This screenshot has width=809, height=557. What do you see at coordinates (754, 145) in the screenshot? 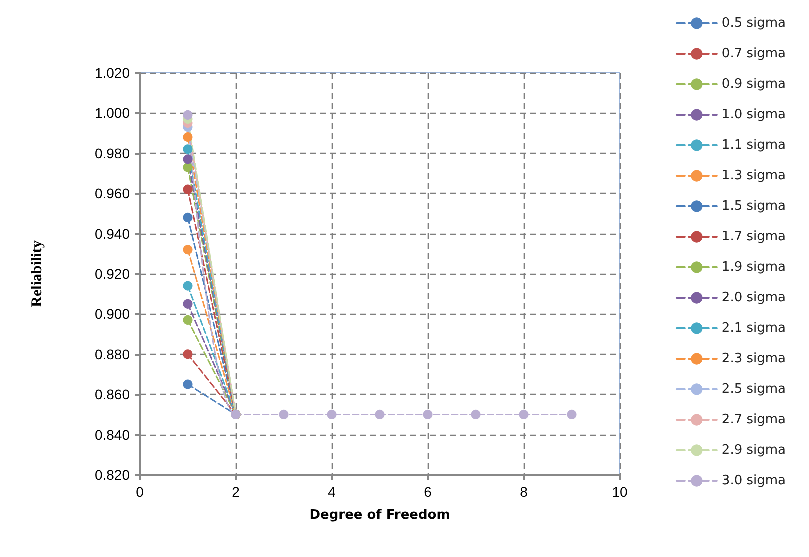
I see `legend-label: 1.1 sigma` at bounding box center [754, 145].